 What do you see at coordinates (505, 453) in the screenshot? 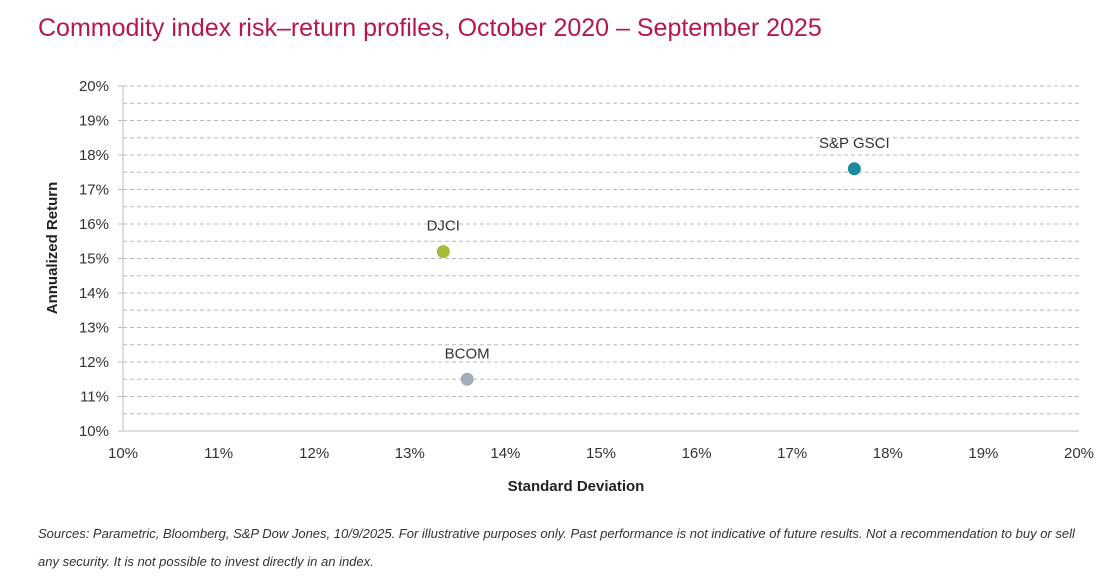
I see `x-tick-label: 14%` at bounding box center [505, 453].